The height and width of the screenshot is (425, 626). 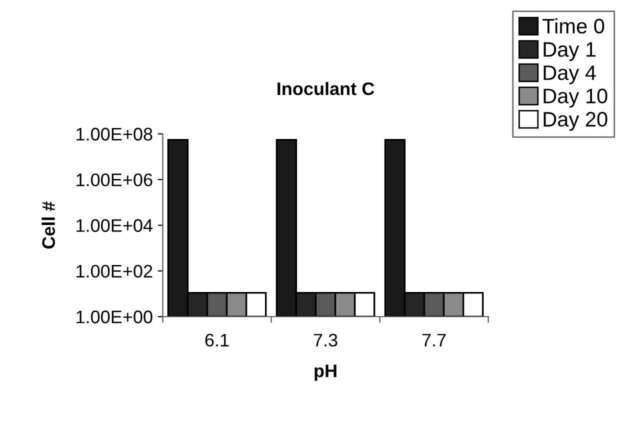 I want to click on x-tick-label: 7.7, so click(x=434, y=340).